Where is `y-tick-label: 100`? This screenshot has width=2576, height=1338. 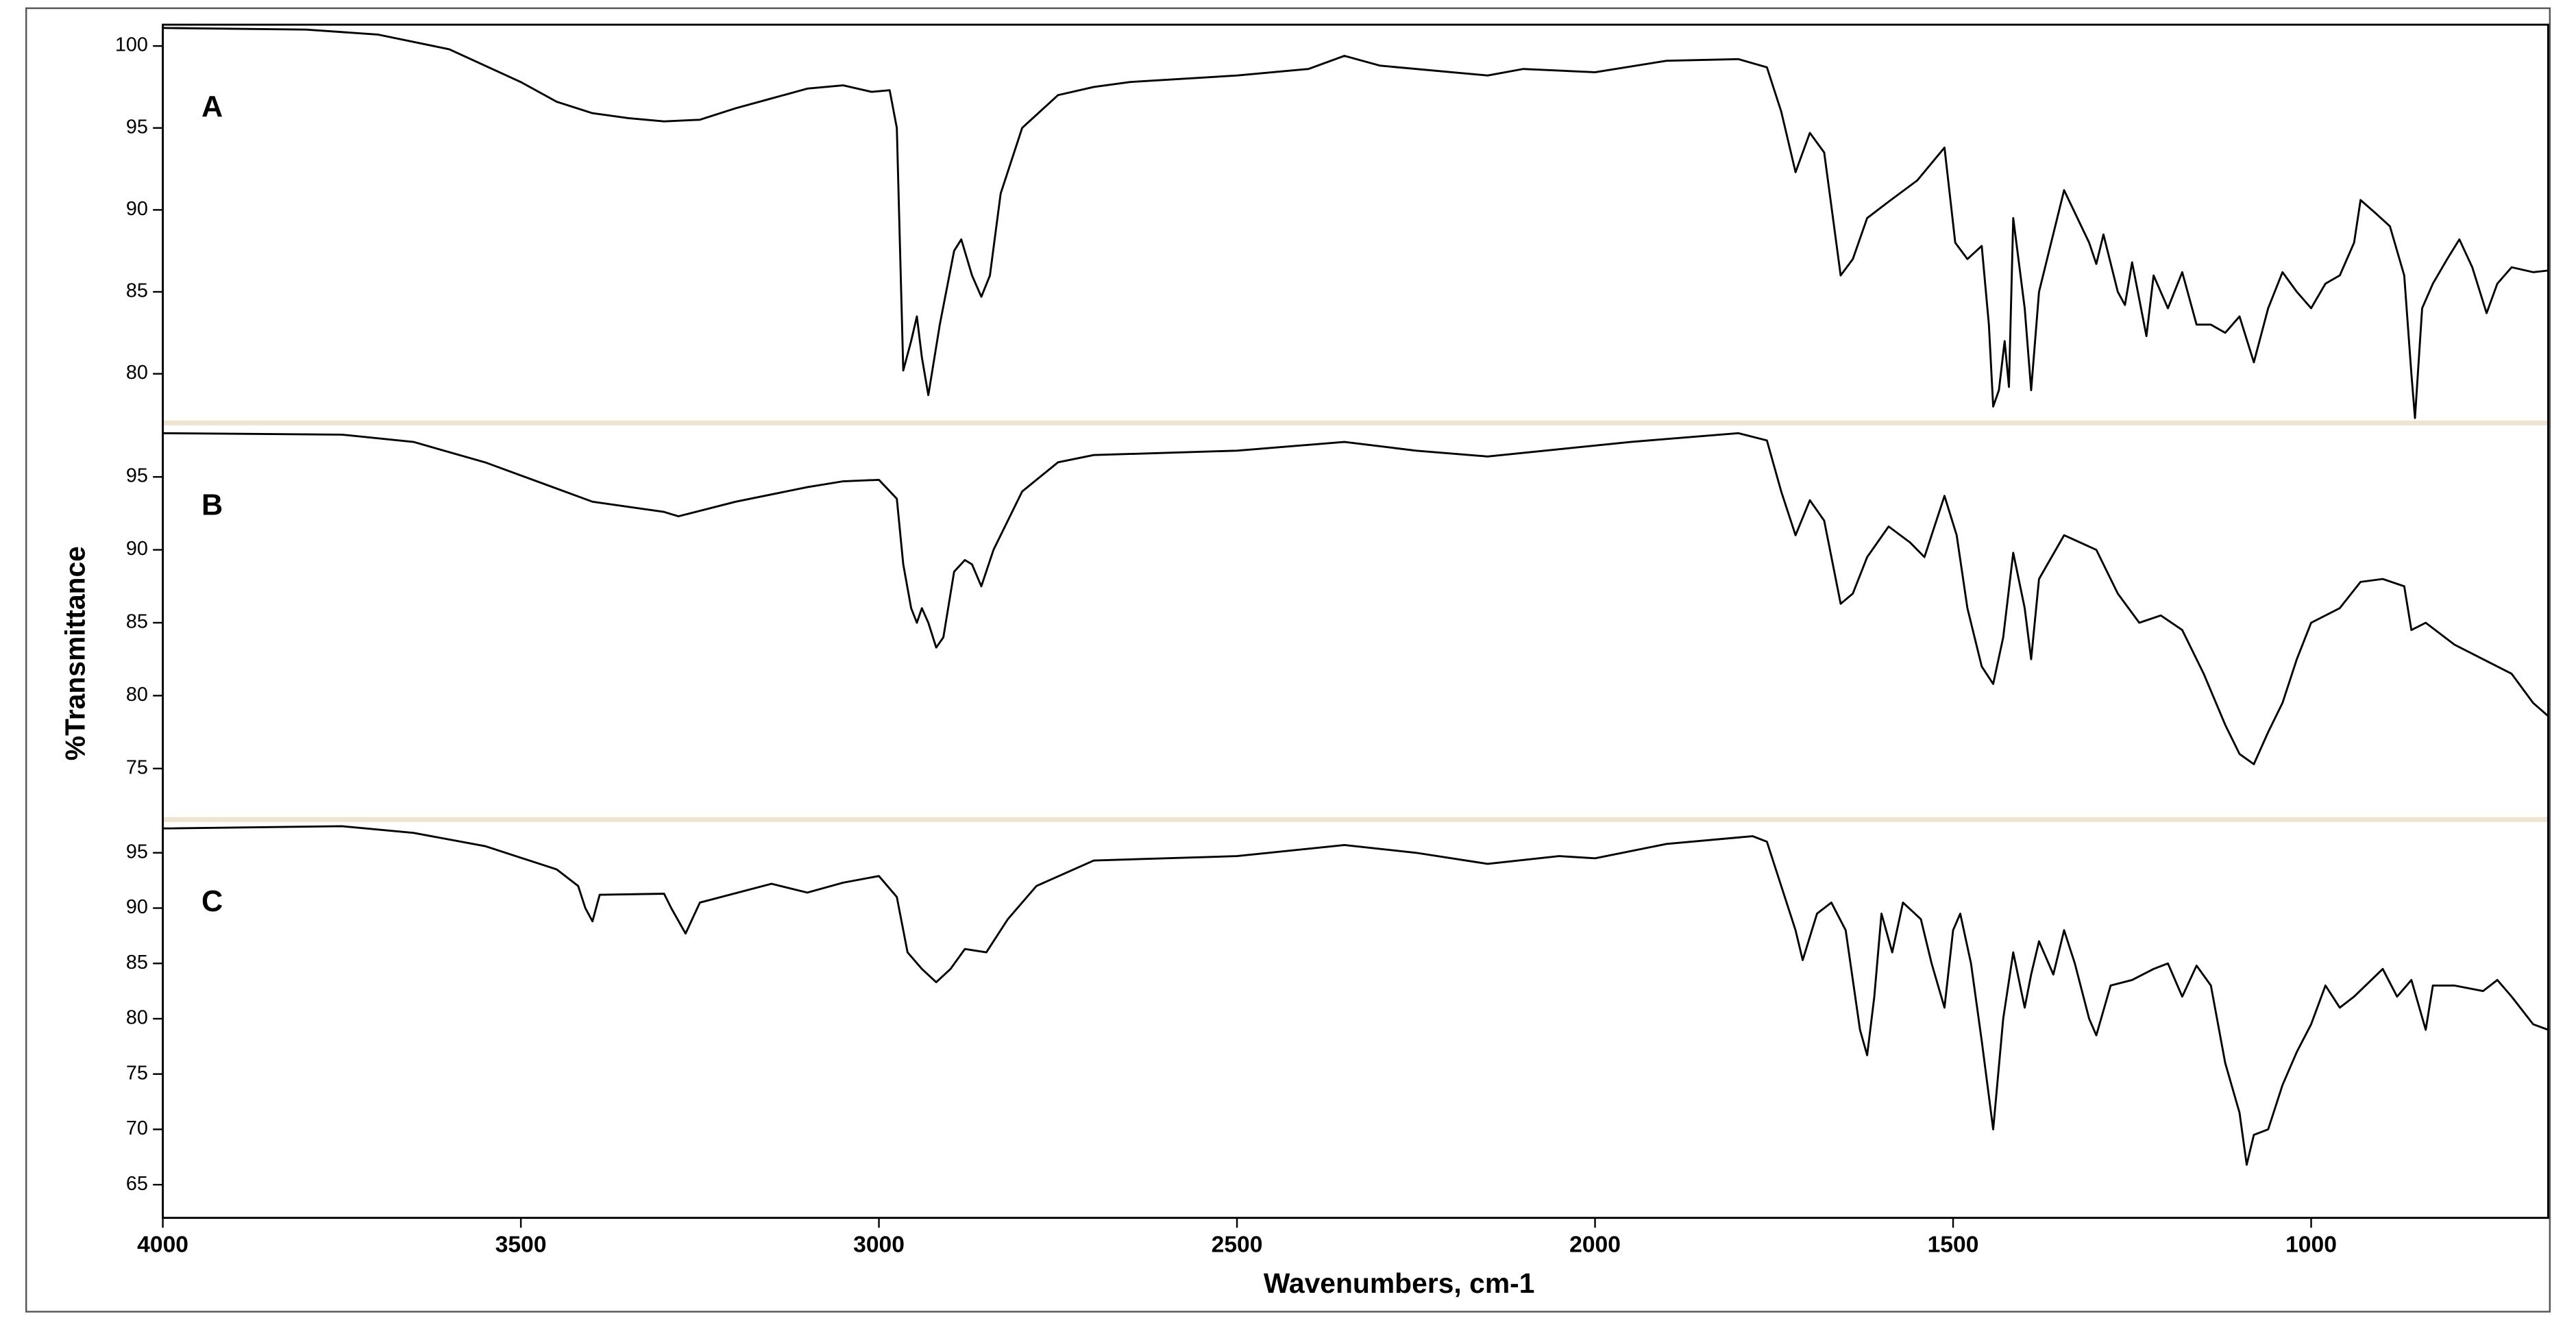 y-tick-label: 100 is located at coordinates (132, 45).